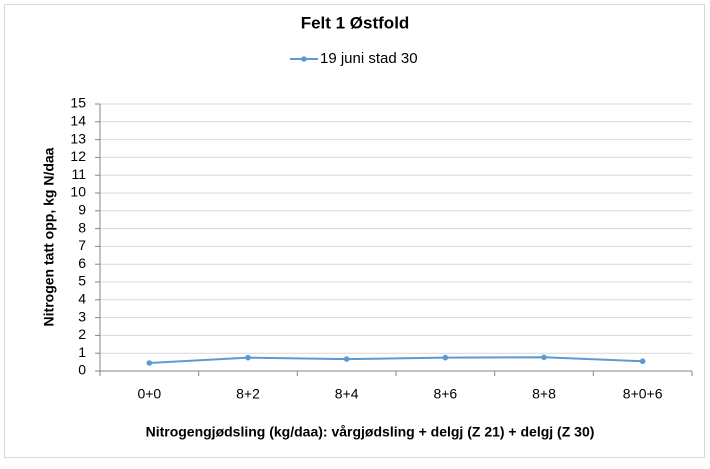 The width and height of the screenshot is (710, 469). Describe the element at coordinates (78, 192) in the screenshot. I see `y-tick-label: 10` at that location.